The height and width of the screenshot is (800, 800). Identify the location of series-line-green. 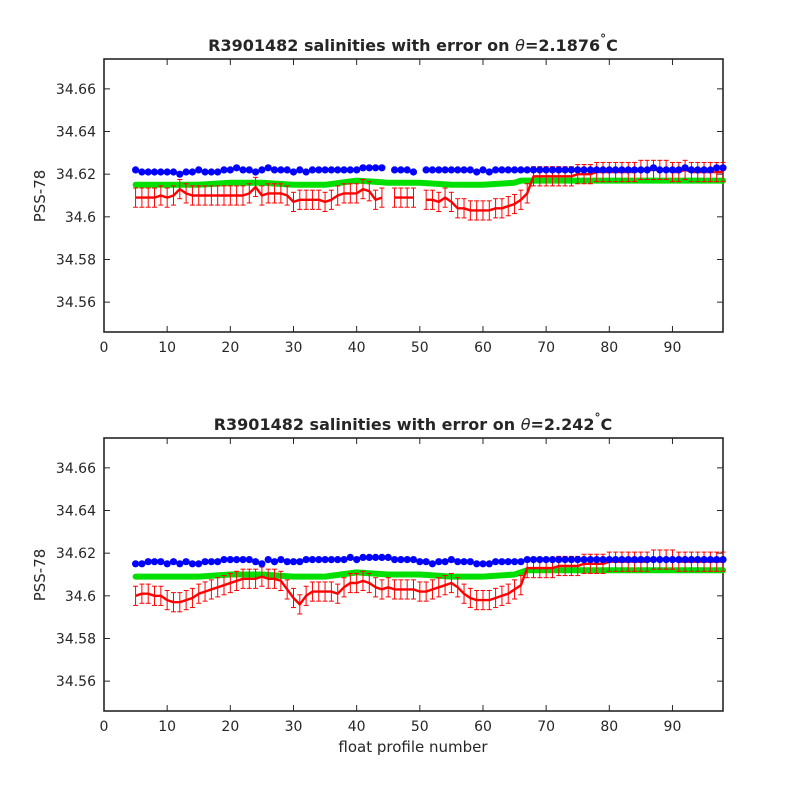
(429, 573).